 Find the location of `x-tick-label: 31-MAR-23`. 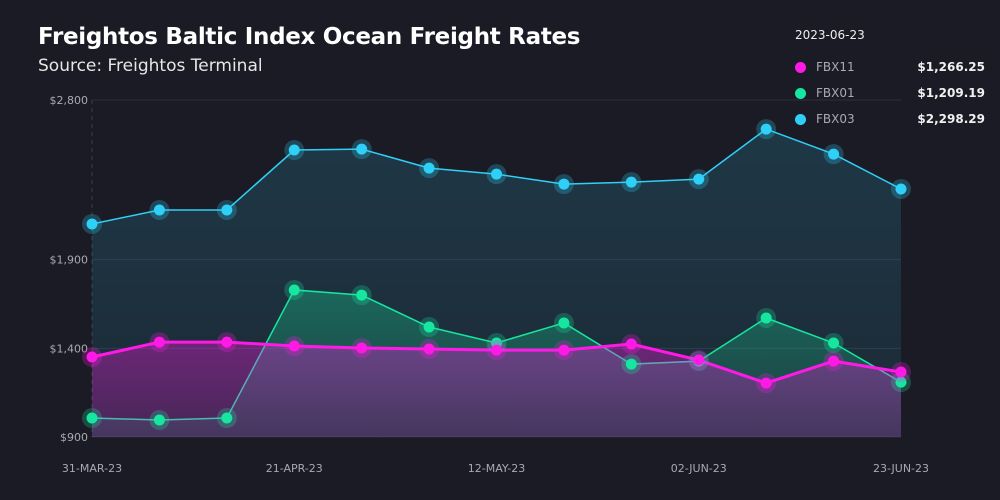

x-tick-label: 31-MAR-23 is located at coordinates (92, 468).